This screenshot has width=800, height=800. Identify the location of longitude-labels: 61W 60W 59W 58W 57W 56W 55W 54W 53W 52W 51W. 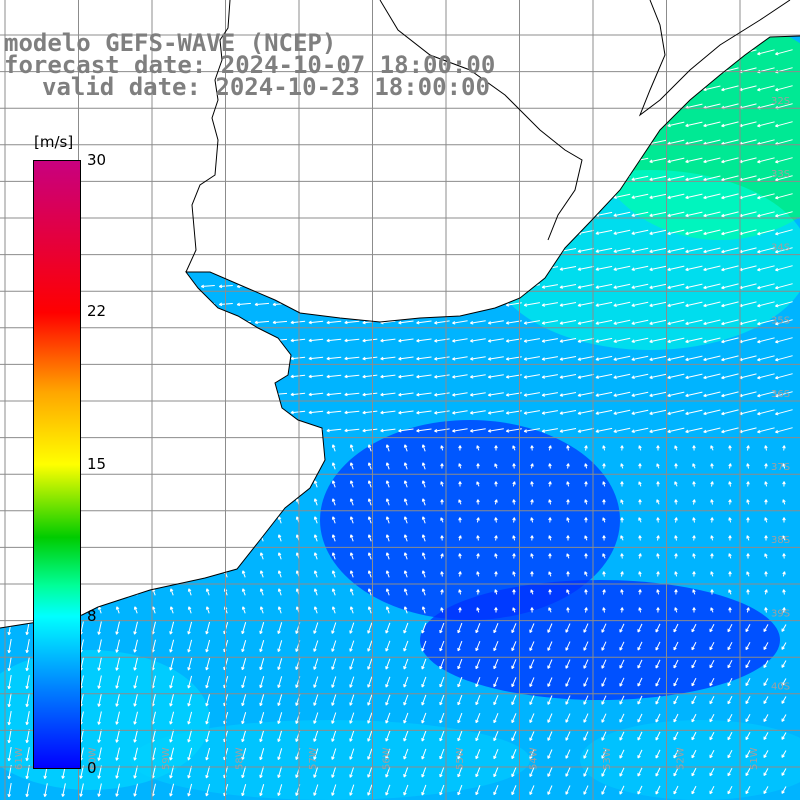
(387, 758).